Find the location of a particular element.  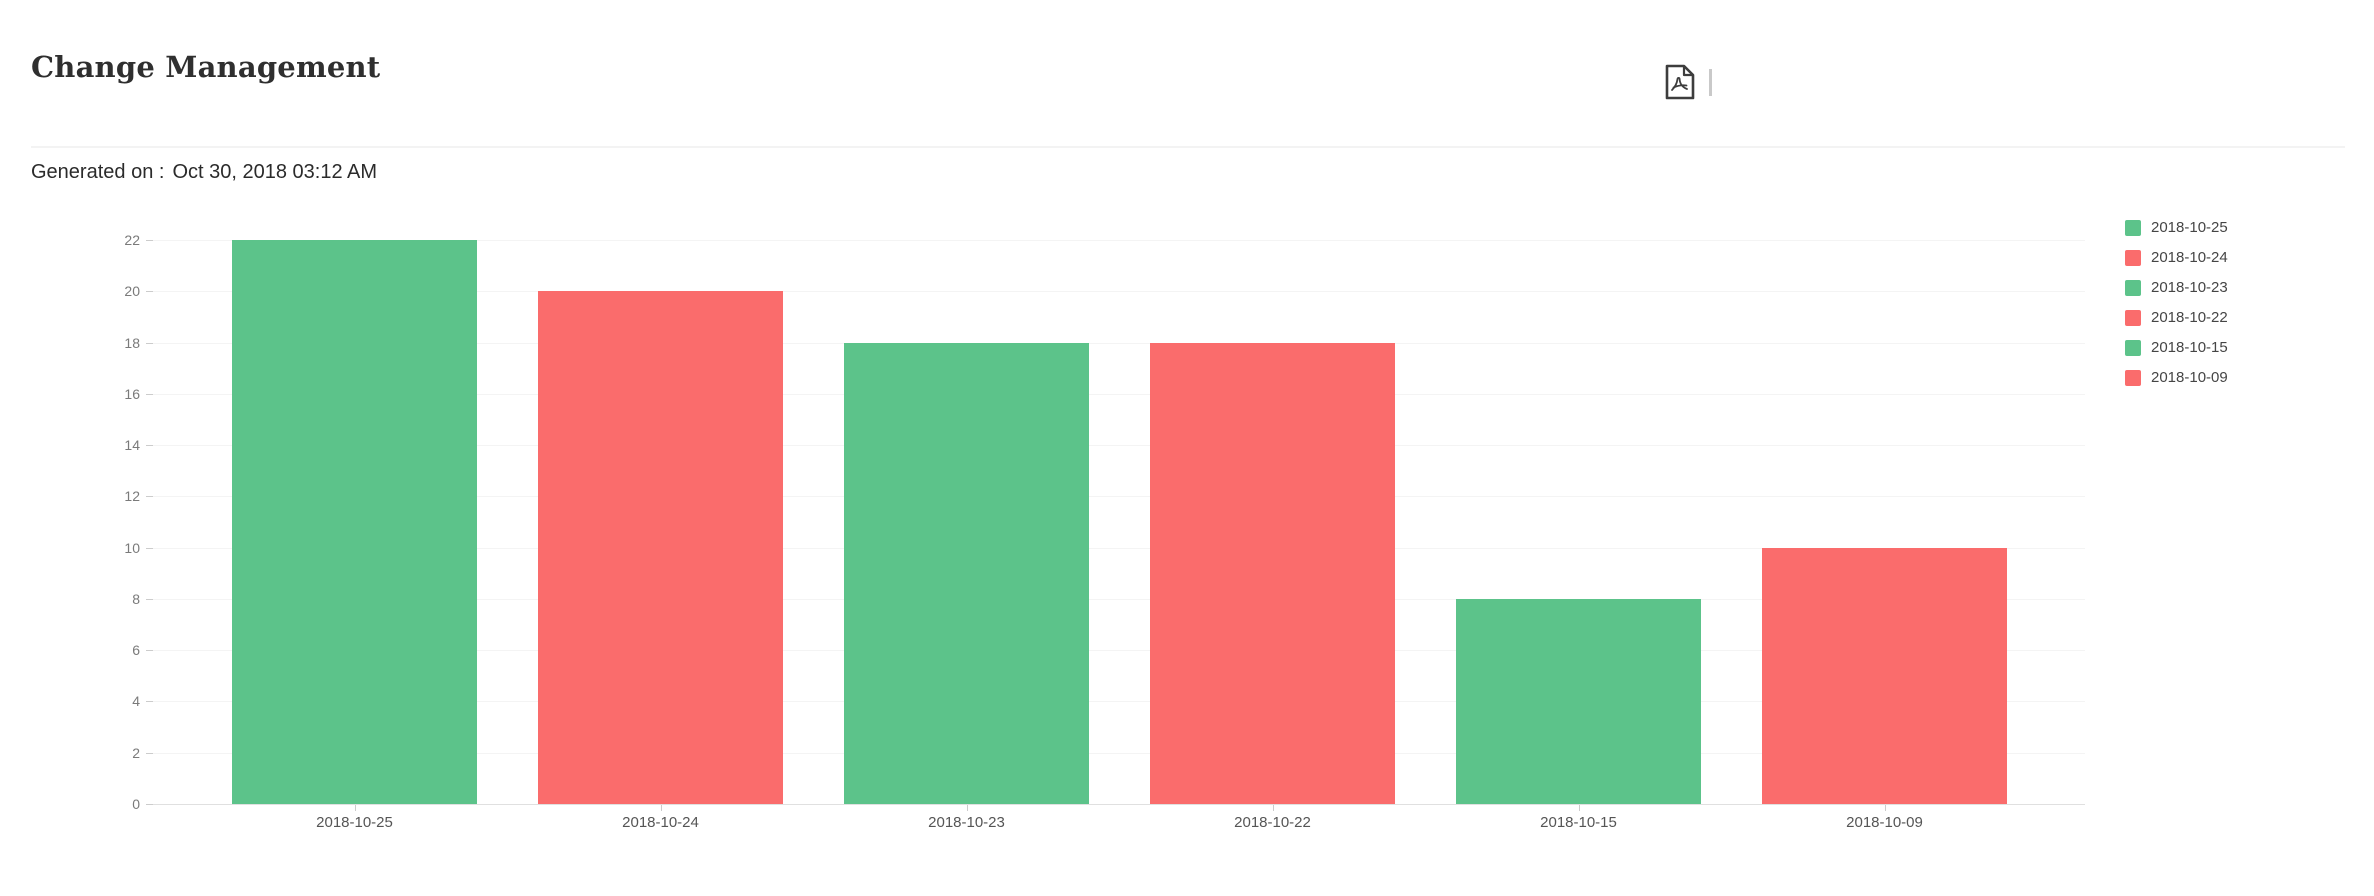

y-axis-tick-label: 22 is located at coordinates (132, 240).